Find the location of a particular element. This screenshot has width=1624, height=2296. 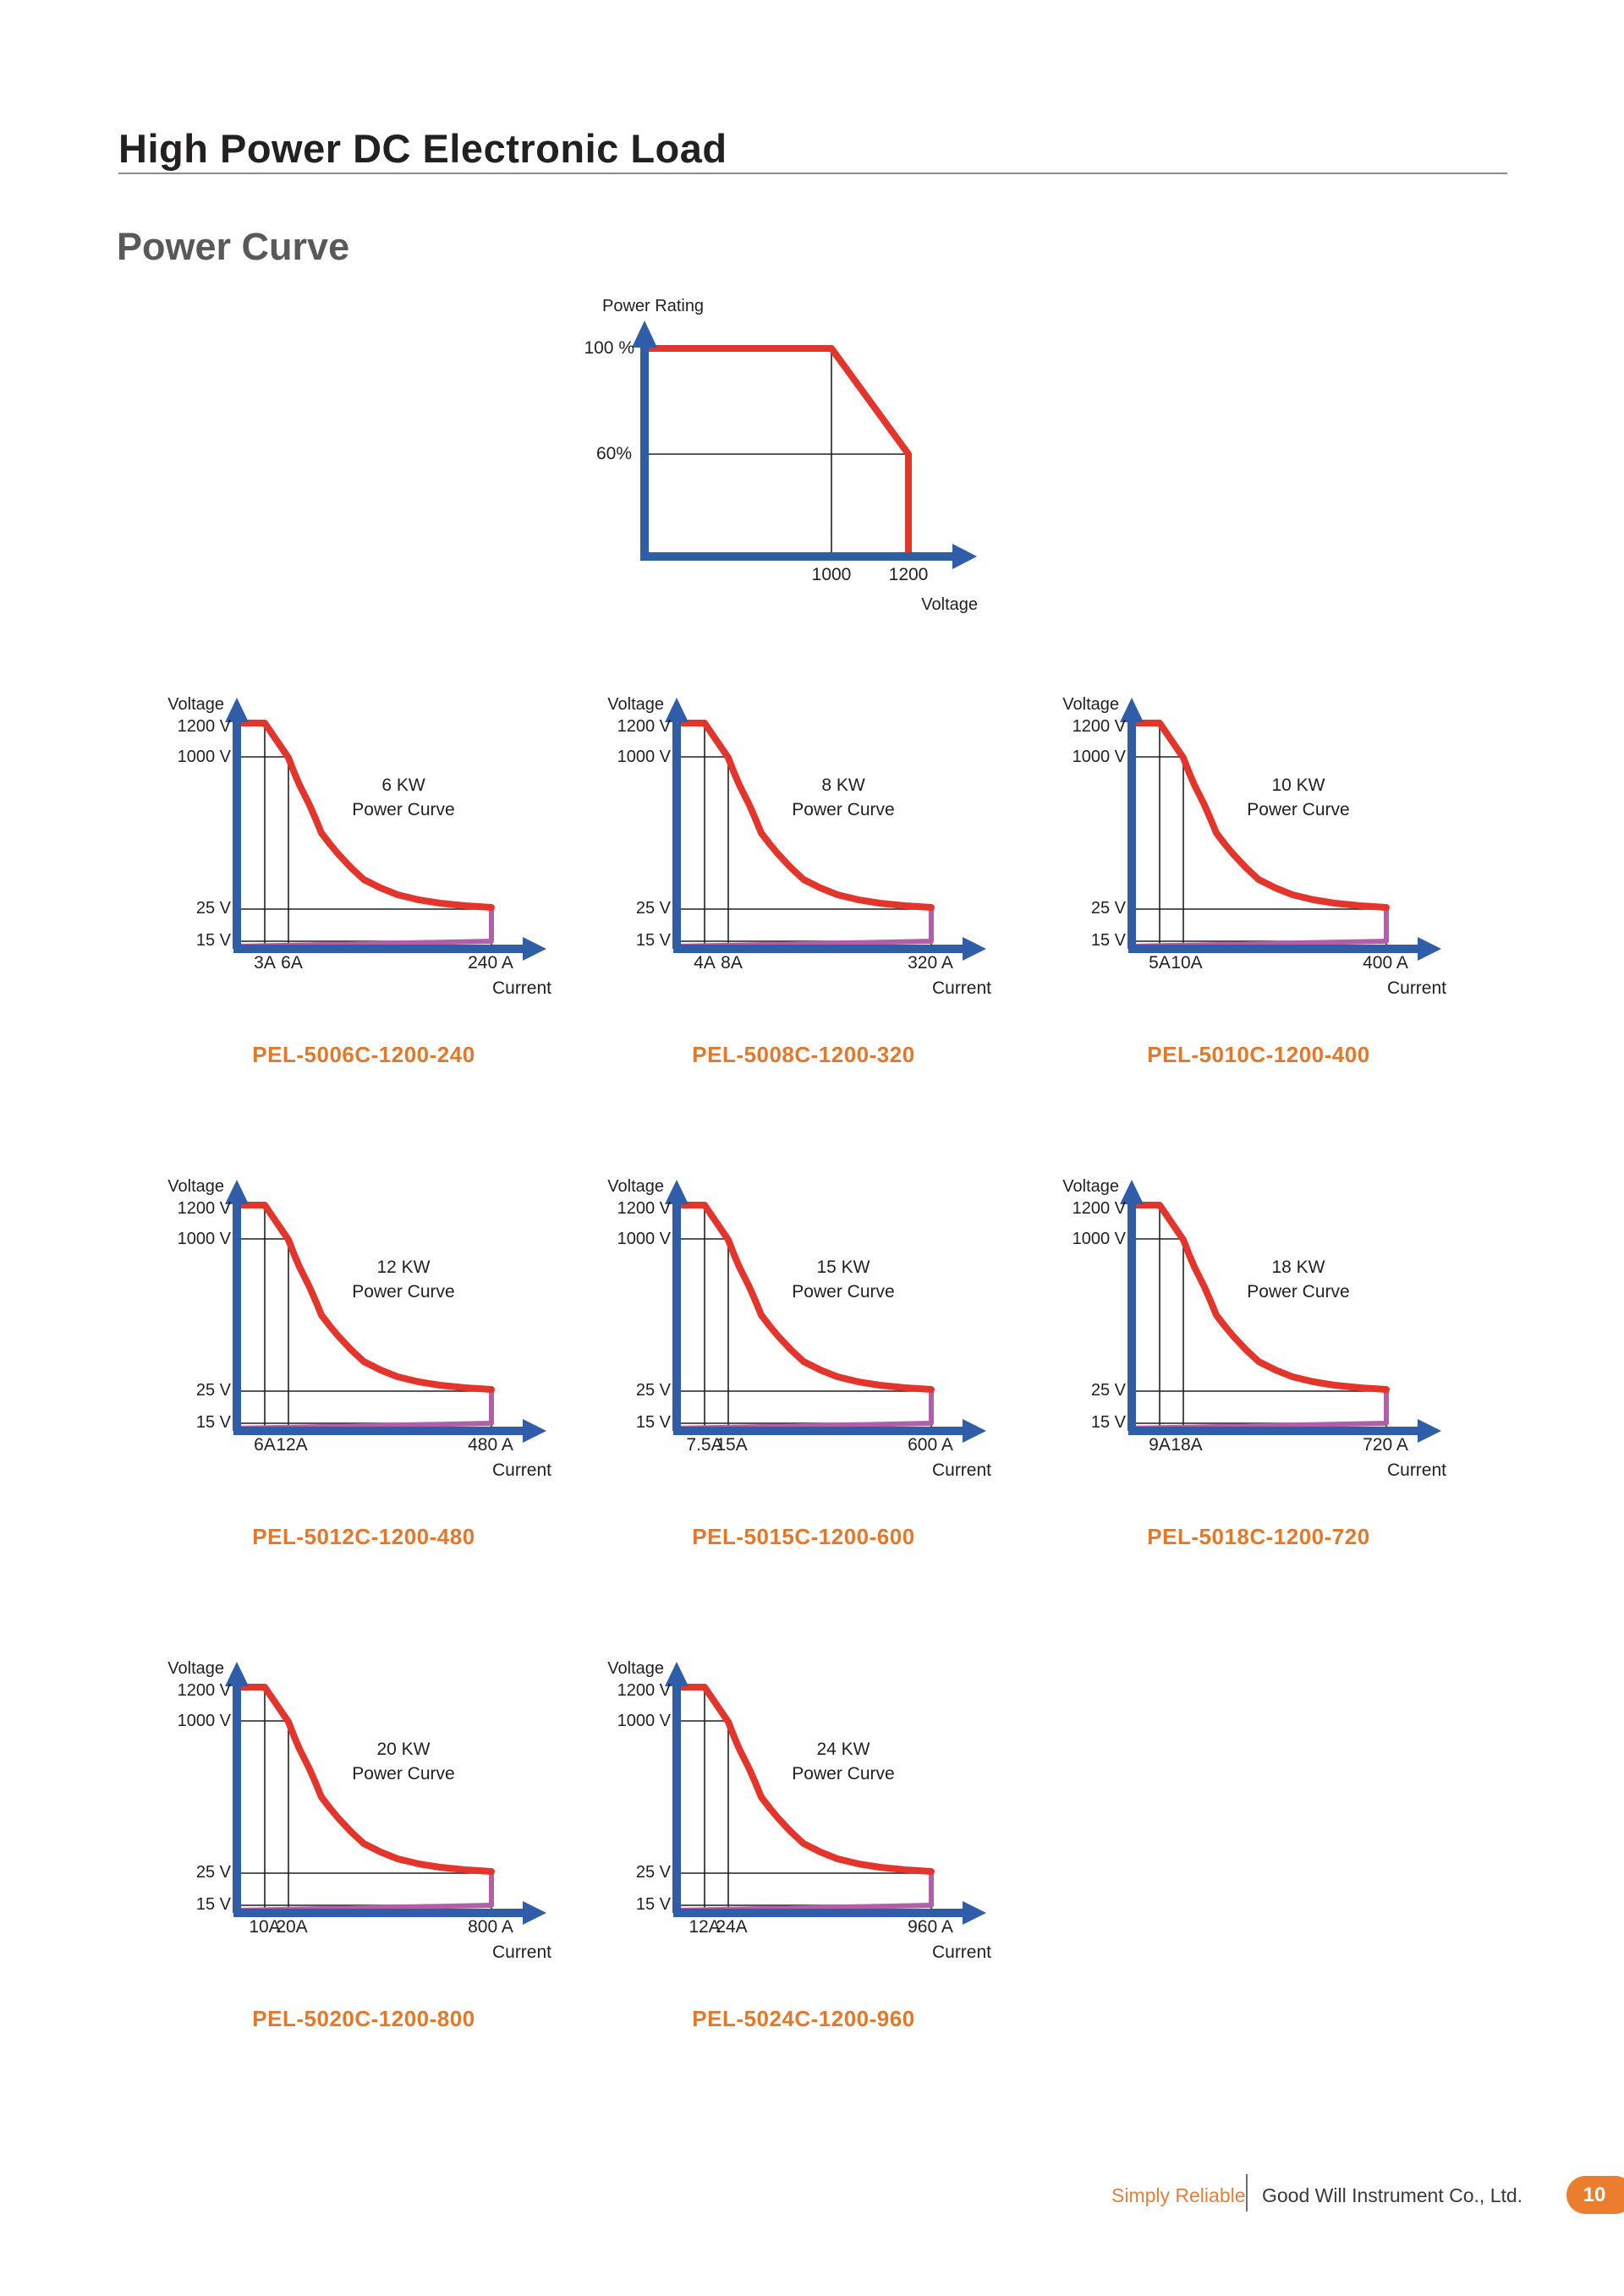

title-underline is located at coordinates (812, 174).